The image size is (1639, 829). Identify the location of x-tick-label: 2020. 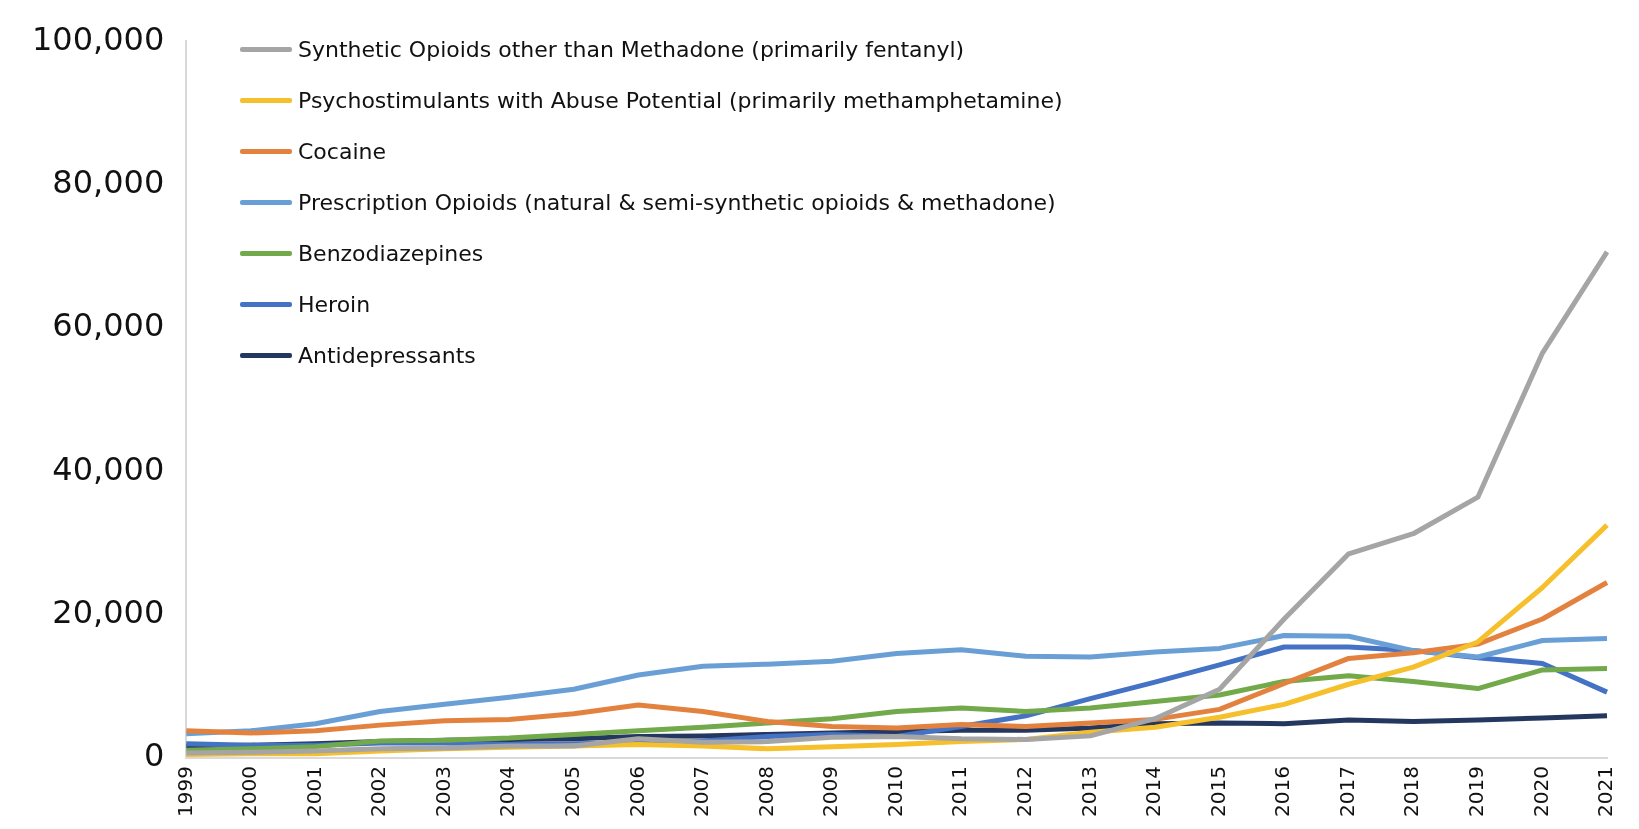
(1540, 792).